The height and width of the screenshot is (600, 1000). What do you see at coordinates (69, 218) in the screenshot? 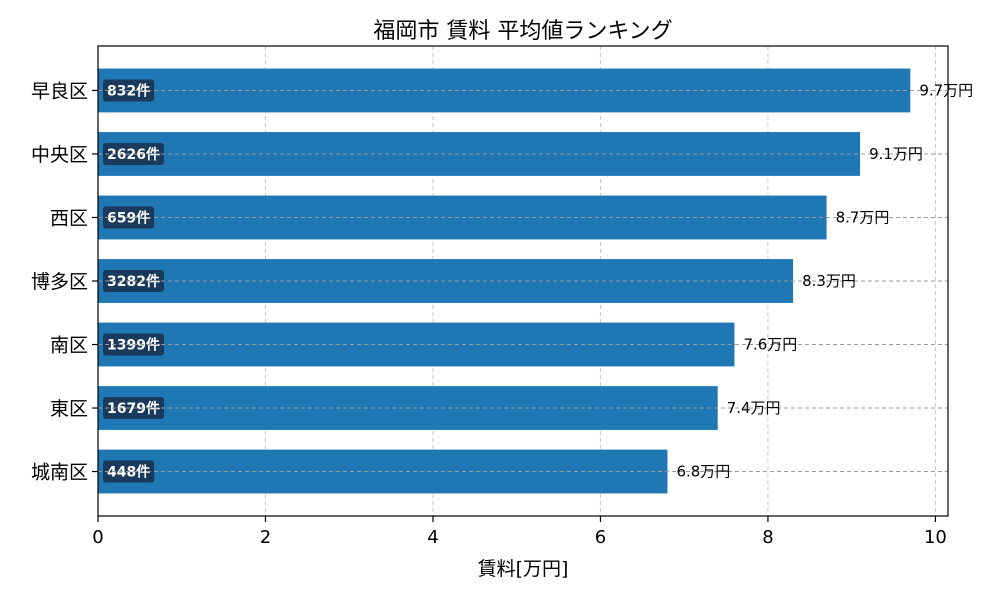
I see `y-tick-label: 西区` at bounding box center [69, 218].